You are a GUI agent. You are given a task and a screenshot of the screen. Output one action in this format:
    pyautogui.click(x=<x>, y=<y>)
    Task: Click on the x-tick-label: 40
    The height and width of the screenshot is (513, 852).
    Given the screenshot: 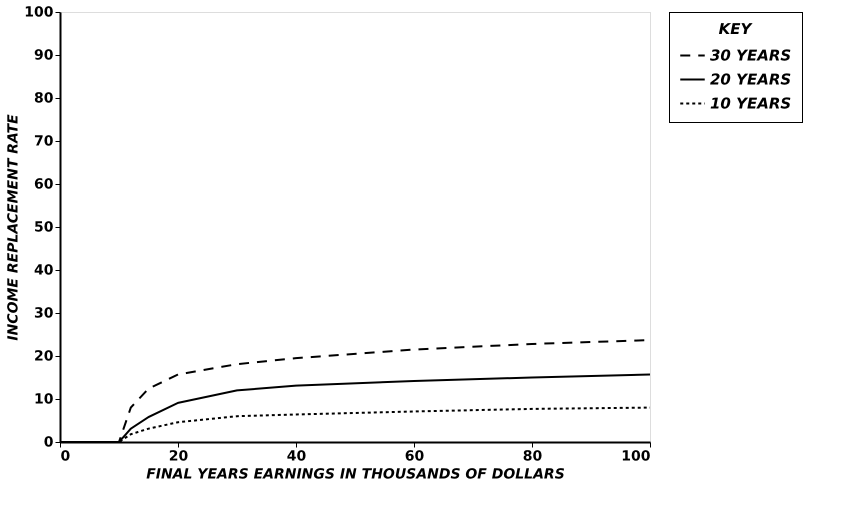 What is the action you would take?
    pyautogui.click(x=296, y=456)
    